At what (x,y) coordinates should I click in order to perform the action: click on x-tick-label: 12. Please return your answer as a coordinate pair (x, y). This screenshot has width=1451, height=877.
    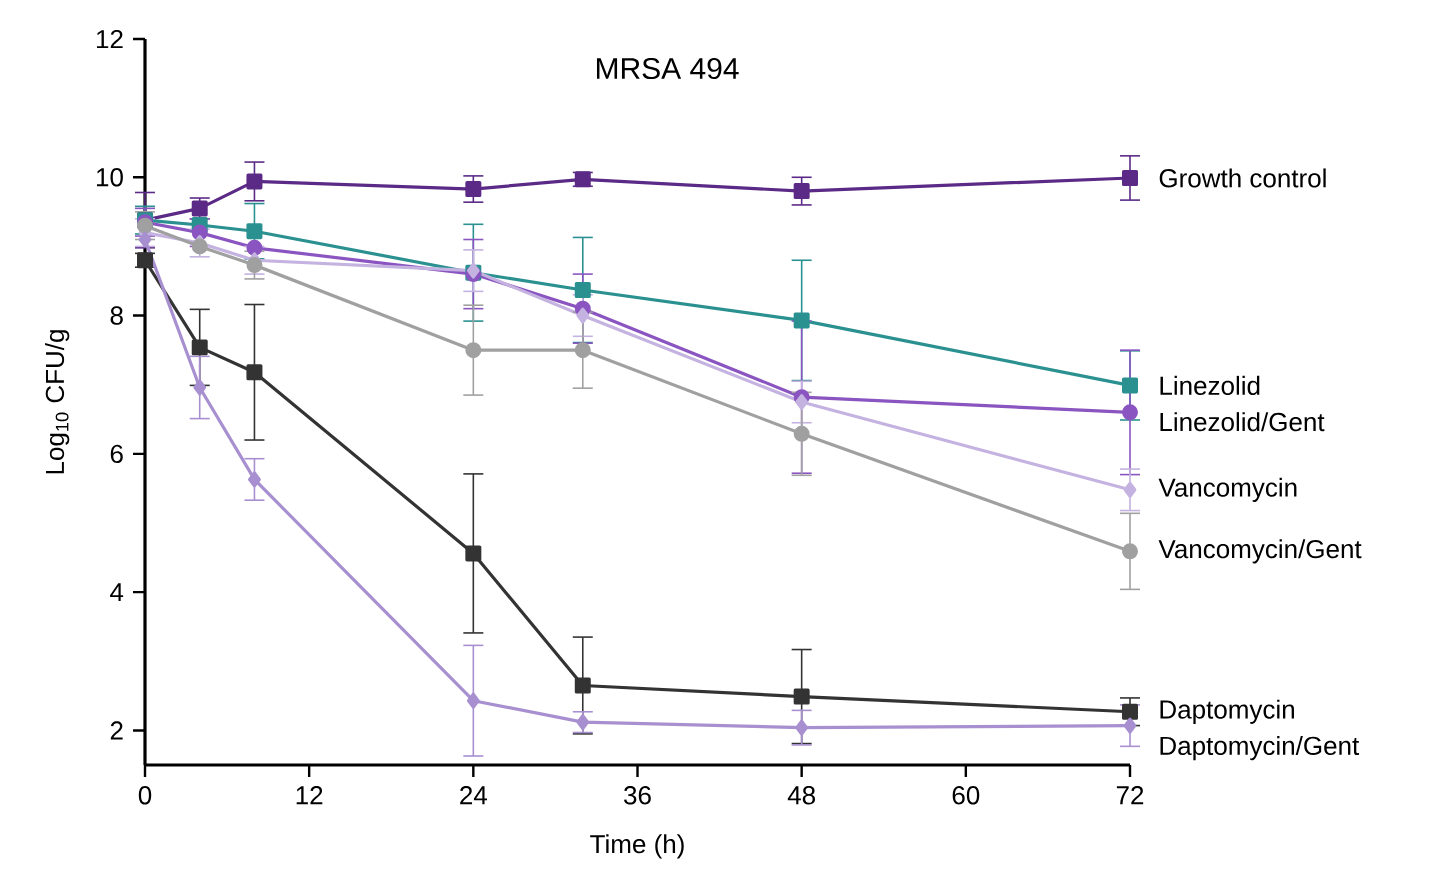
    Looking at the image, I should click on (309, 795).